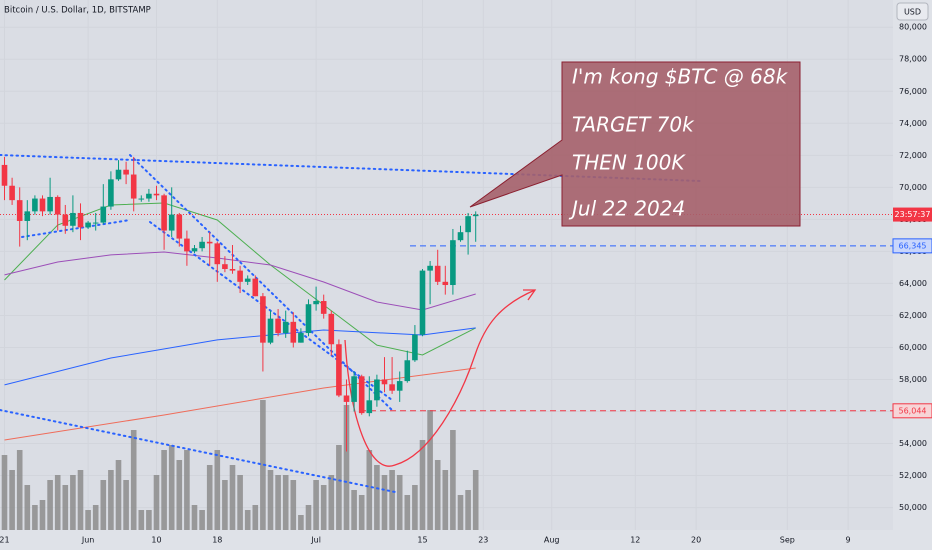 The image size is (932, 550). I want to click on red-arrow, so click(440, 378).